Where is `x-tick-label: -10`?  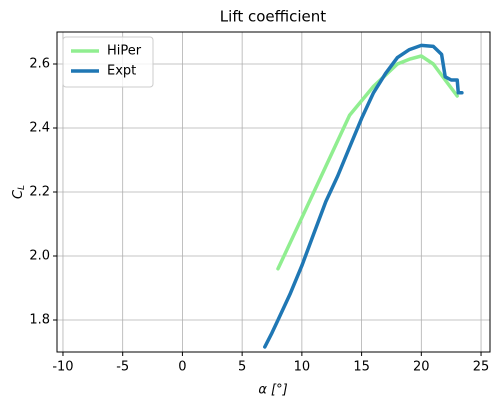 x-tick-label: -10 is located at coordinates (62, 367).